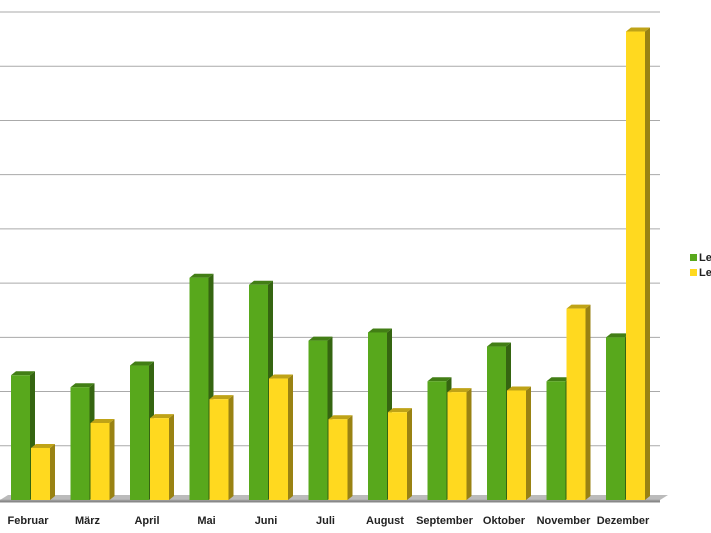 The width and height of the screenshot is (711, 533). I want to click on x-tick-label: Oktober, so click(504, 521).